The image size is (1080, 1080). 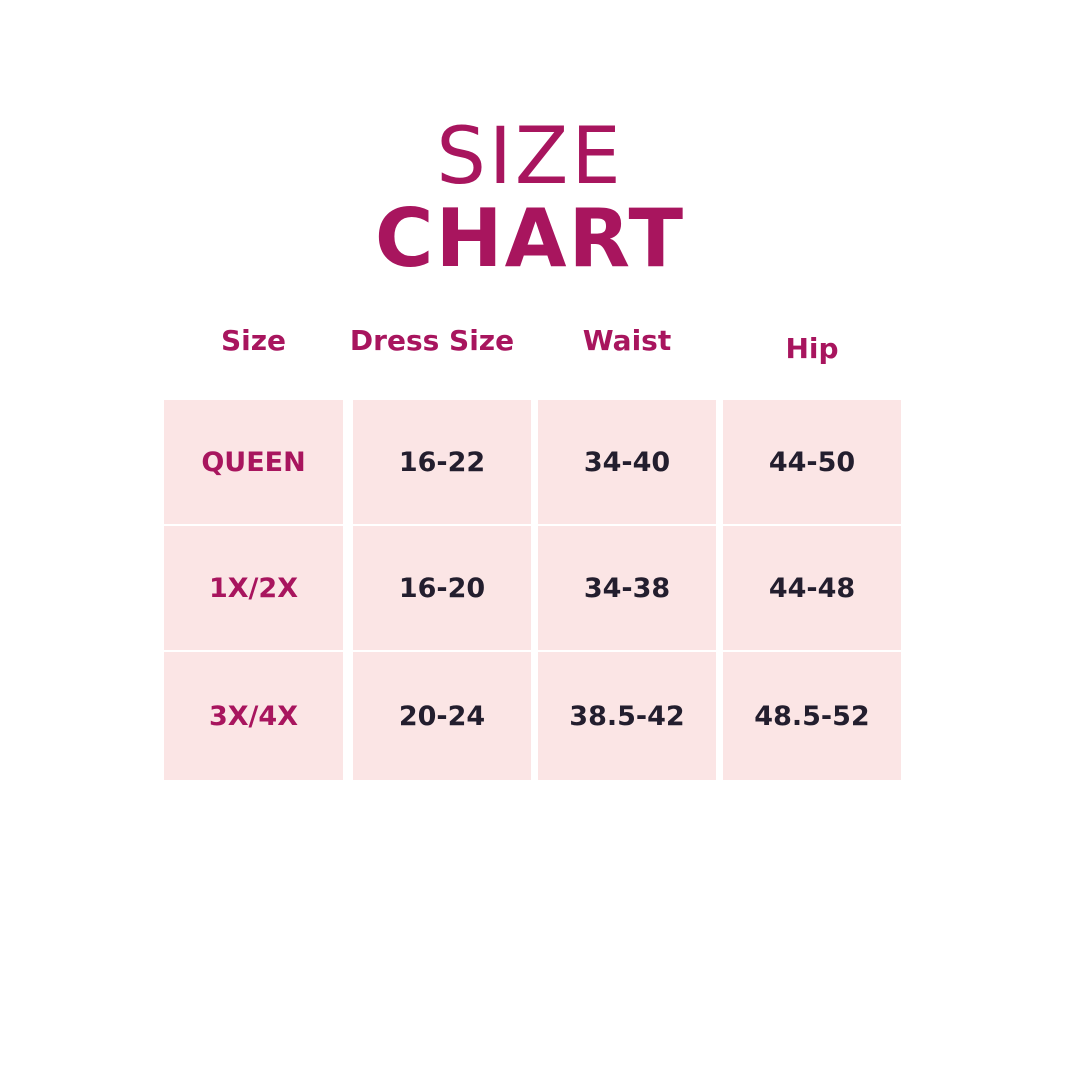 What do you see at coordinates (432, 340) in the screenshot?
I see `column-header-dress-size: Dress Size` at bounding box center [432, 340].